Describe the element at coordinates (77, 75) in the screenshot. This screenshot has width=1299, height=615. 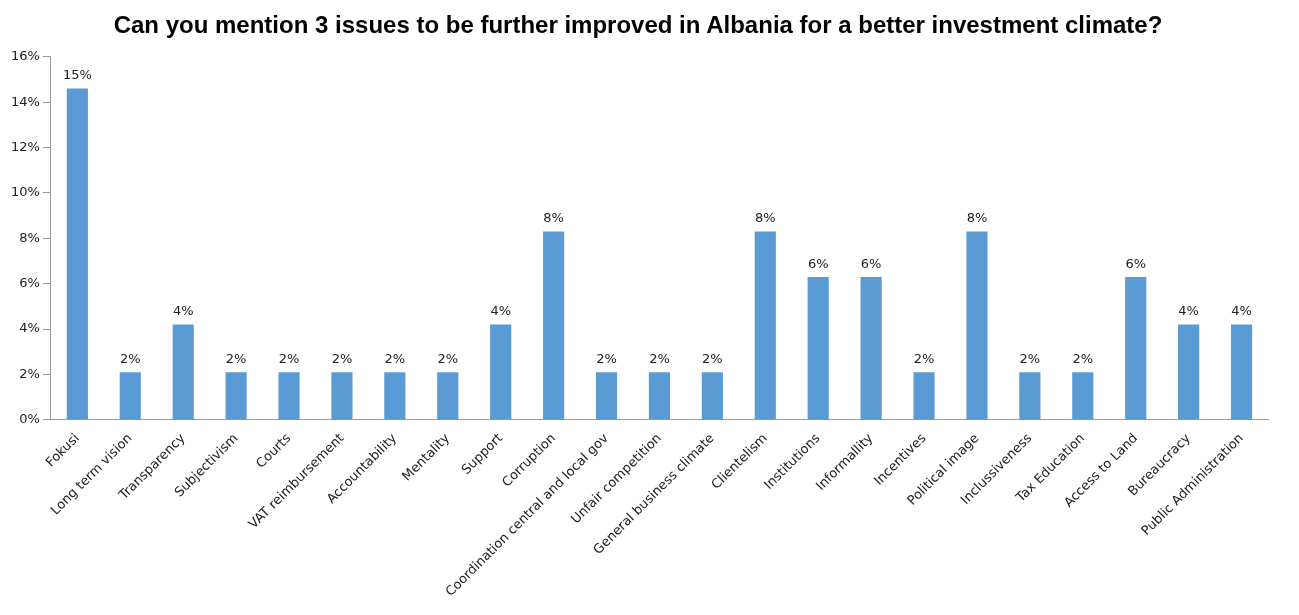
I see `data-label: 15%` at that location.